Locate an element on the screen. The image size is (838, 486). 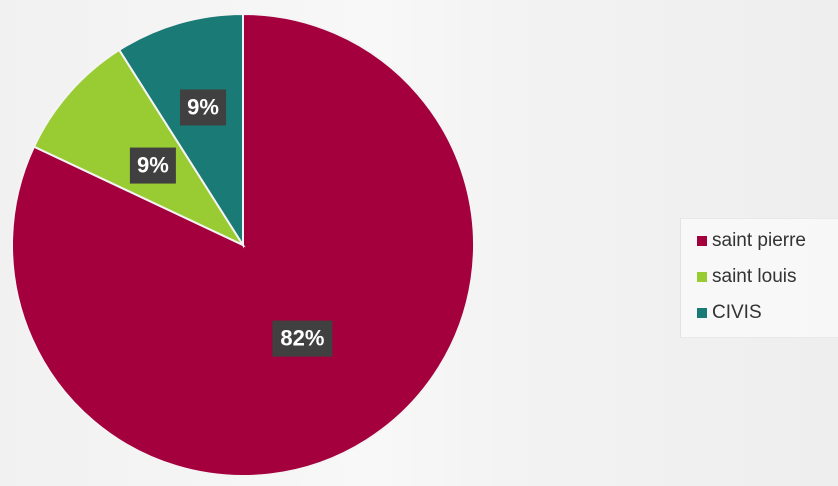
data-label-text-civis: 9% is located at coordinates (203, 106).